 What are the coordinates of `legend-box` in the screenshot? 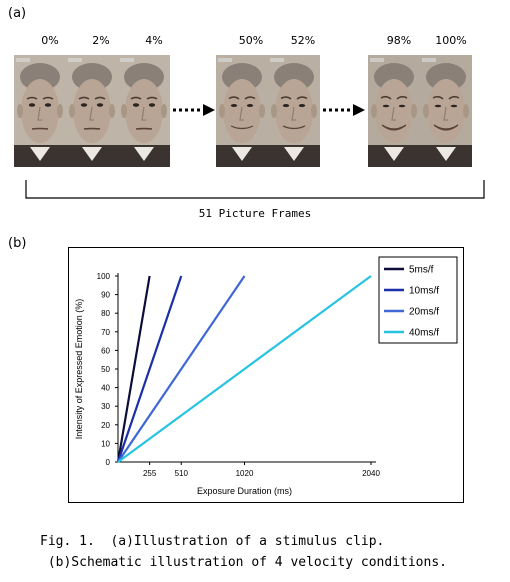 It's located at (418, 300).